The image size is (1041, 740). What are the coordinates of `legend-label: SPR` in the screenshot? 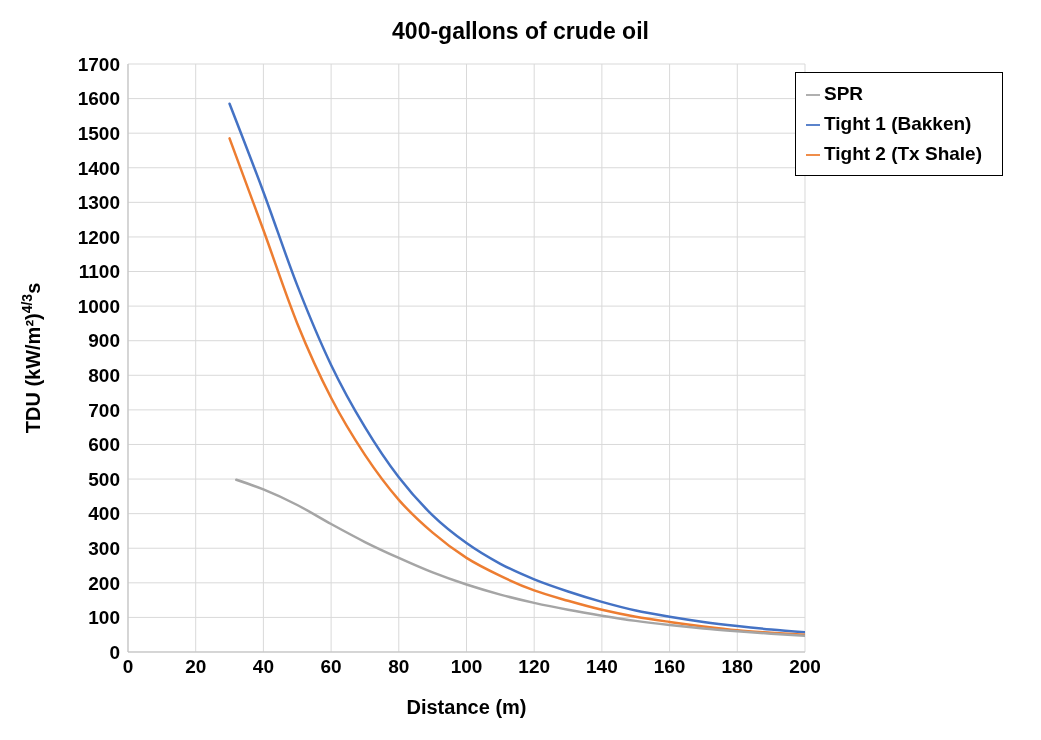 It's located at (843, 93).